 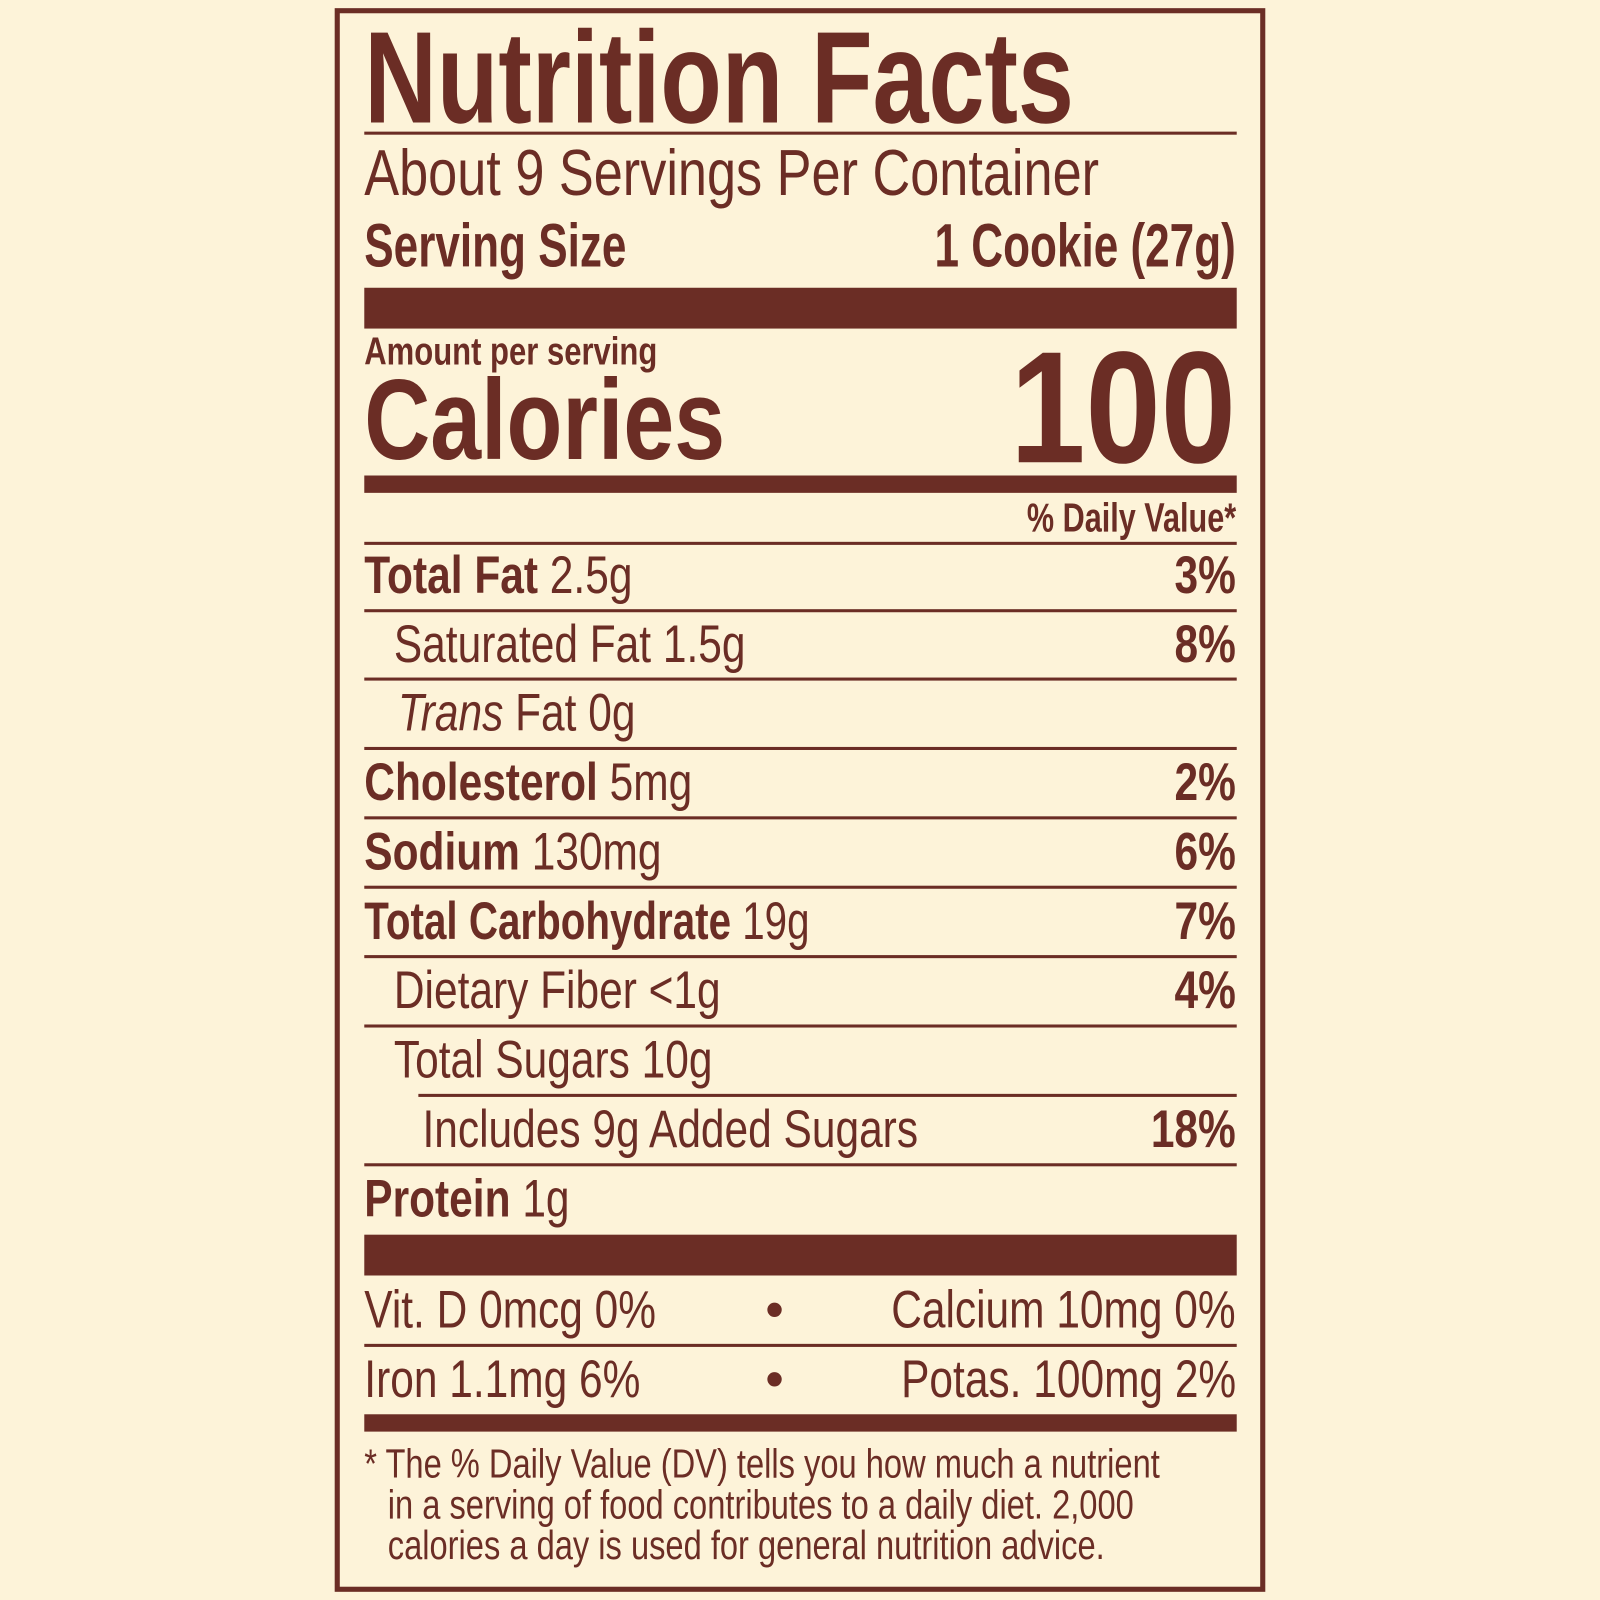 What do you see at coordinates (1205, 991) in the screenshot?
I see `dv-dietary-fiber: 4%` at bounding box center [1205, 991].